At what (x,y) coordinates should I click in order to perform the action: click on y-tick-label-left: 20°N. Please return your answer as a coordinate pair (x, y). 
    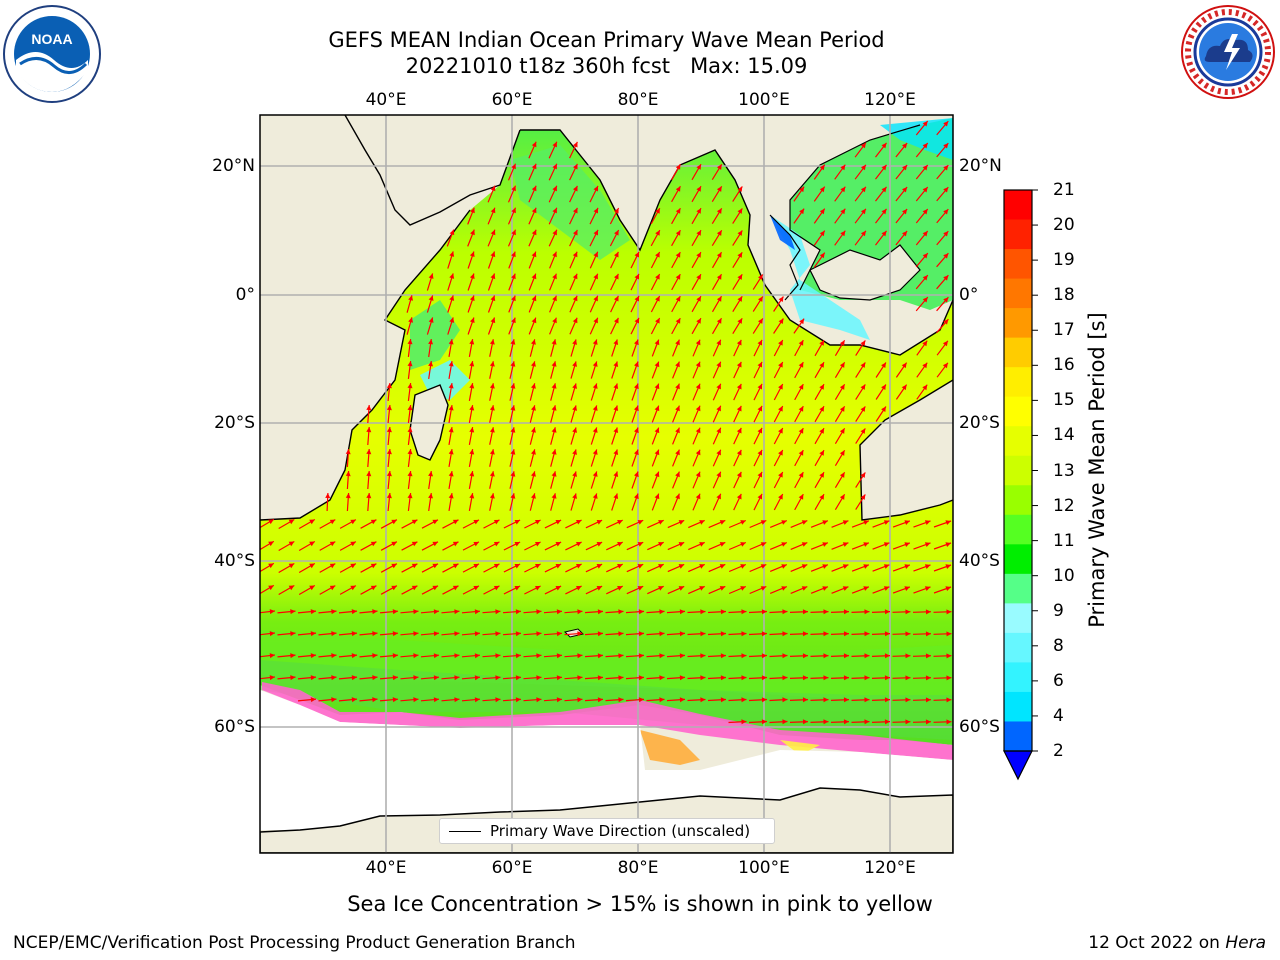
    Looking at the image, I should click on (233, 166).